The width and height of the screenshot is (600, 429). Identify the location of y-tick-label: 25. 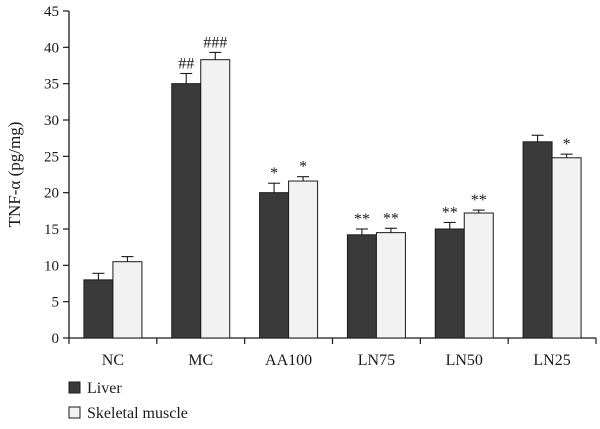
(51, 157).